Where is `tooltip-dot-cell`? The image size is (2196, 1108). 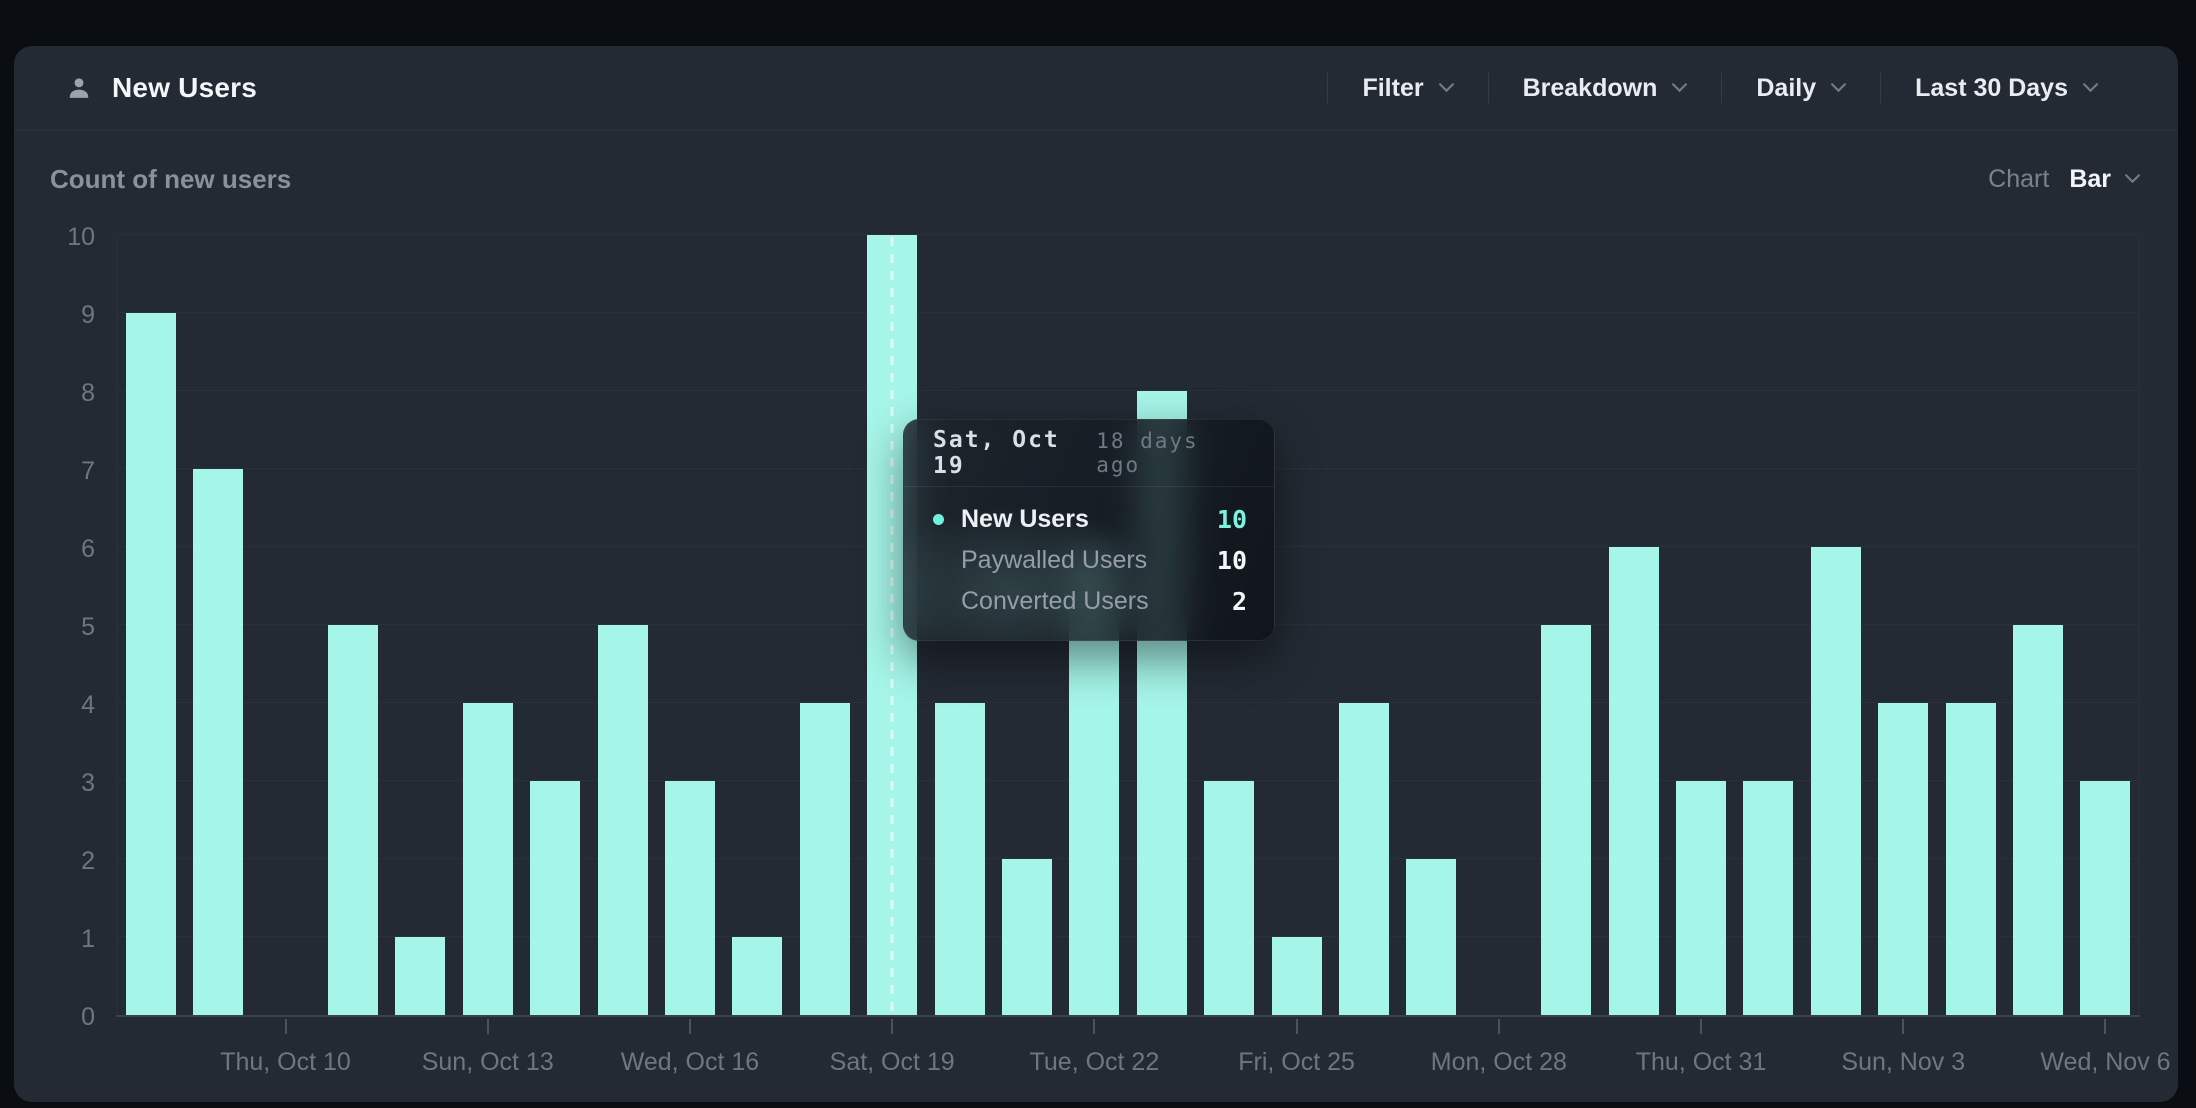
tooltip-dot-cell is located at coordinates (947, 519).